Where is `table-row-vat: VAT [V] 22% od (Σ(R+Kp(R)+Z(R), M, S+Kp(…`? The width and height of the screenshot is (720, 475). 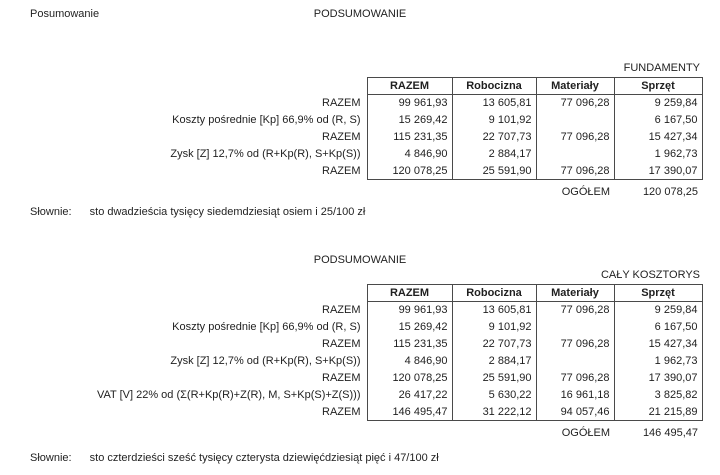 table-row-vat: VAT [V] 22% od (Σ(R+Kp(R)+Z(R), M, S+Kp(… is located at coordinates (366, 395).